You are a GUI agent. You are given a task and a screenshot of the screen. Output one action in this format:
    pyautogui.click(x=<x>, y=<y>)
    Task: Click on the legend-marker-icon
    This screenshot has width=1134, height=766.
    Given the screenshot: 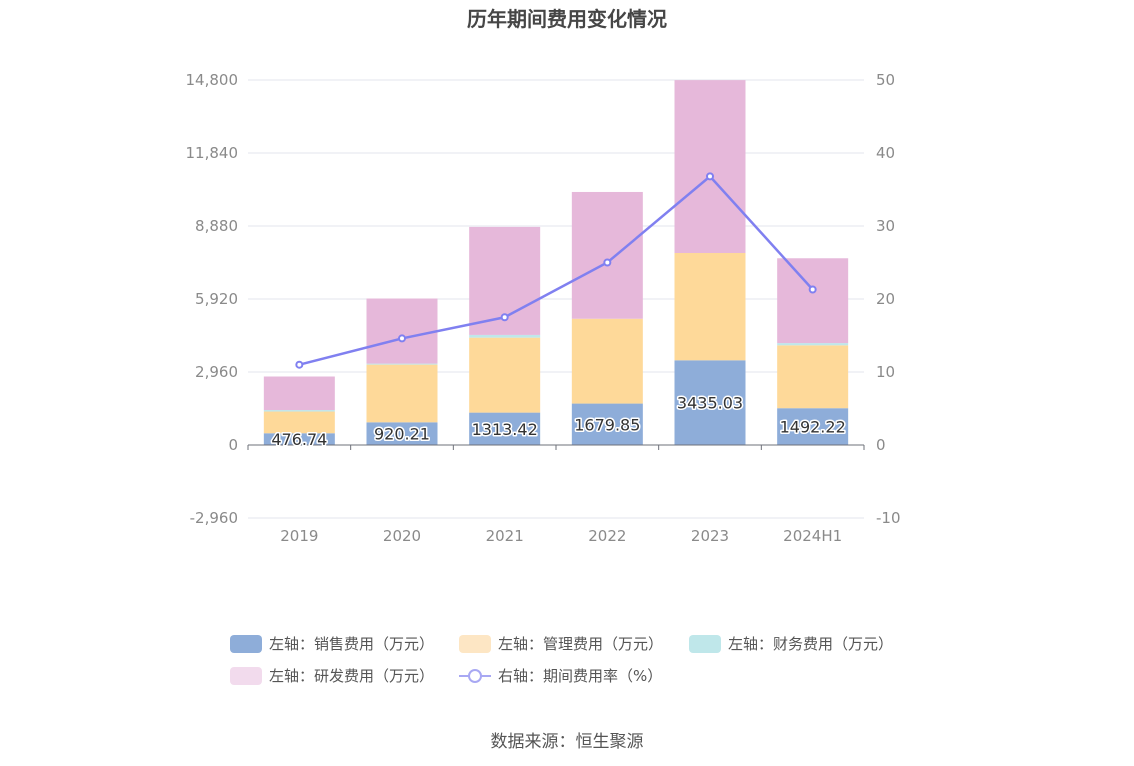 What is the action you would take?
    pyautogui.click(x=475, y=676)
    